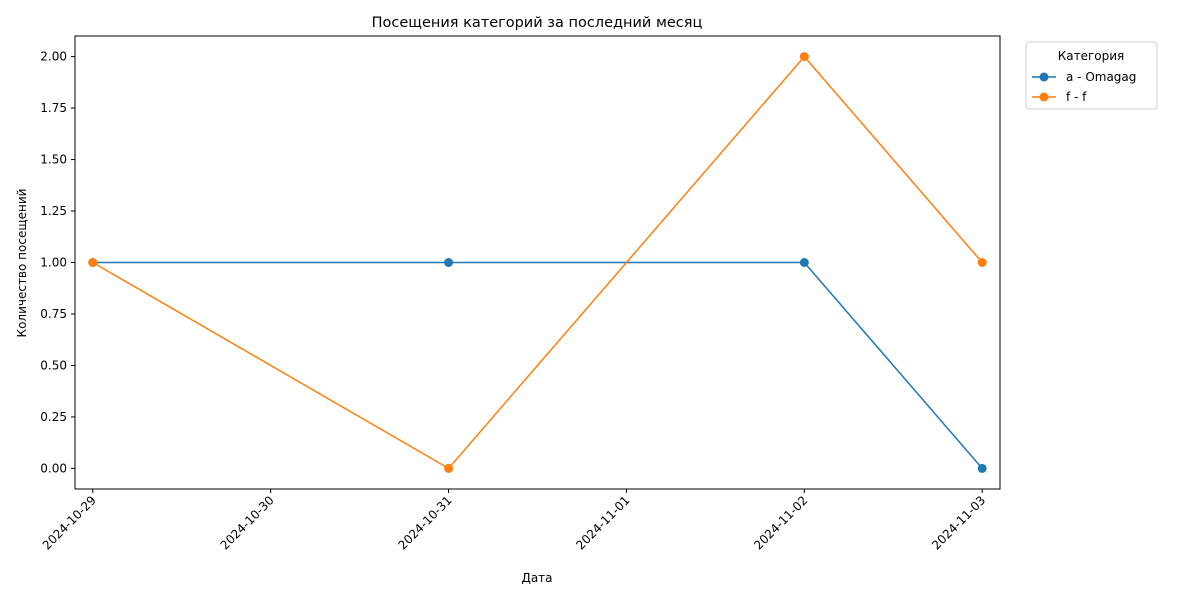 This screenshot has width=1200, height=600. Describe the element at coordinates (1101, 77) in the screenshot. I see `legend-label: a - Omagag` at that location.